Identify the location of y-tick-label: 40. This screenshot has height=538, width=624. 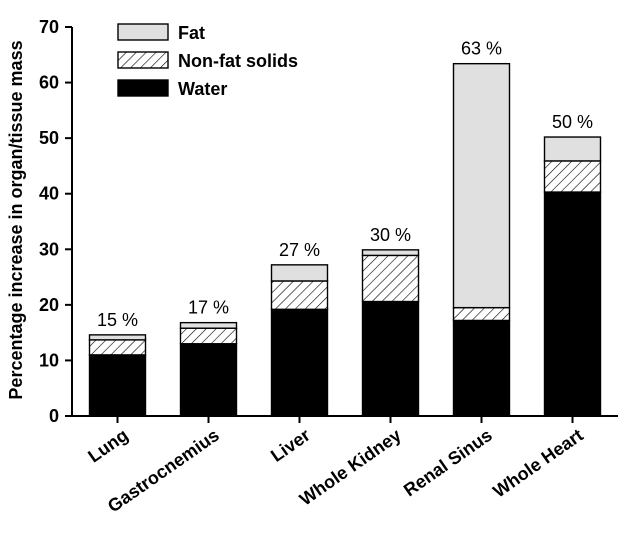
(49, 194).